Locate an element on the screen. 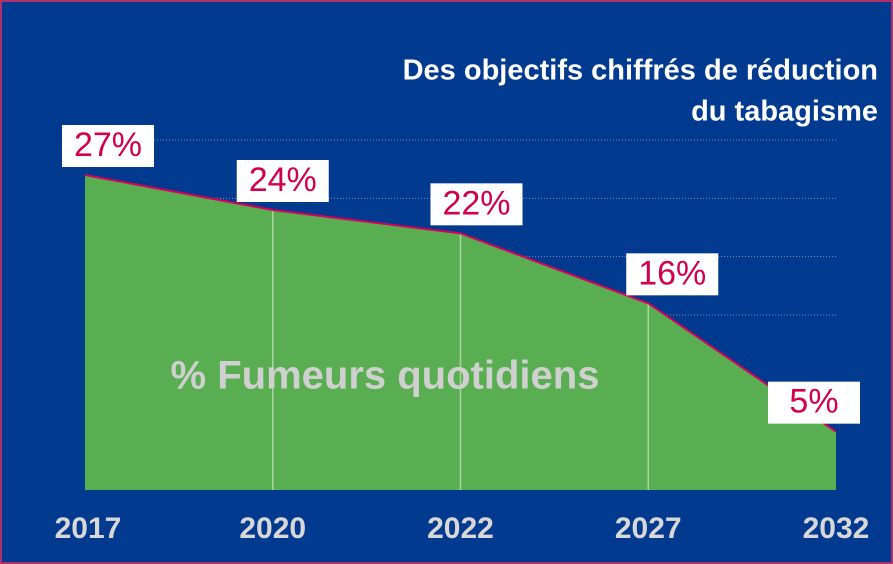  value-label: 27% is located at coordinates (108, 145).